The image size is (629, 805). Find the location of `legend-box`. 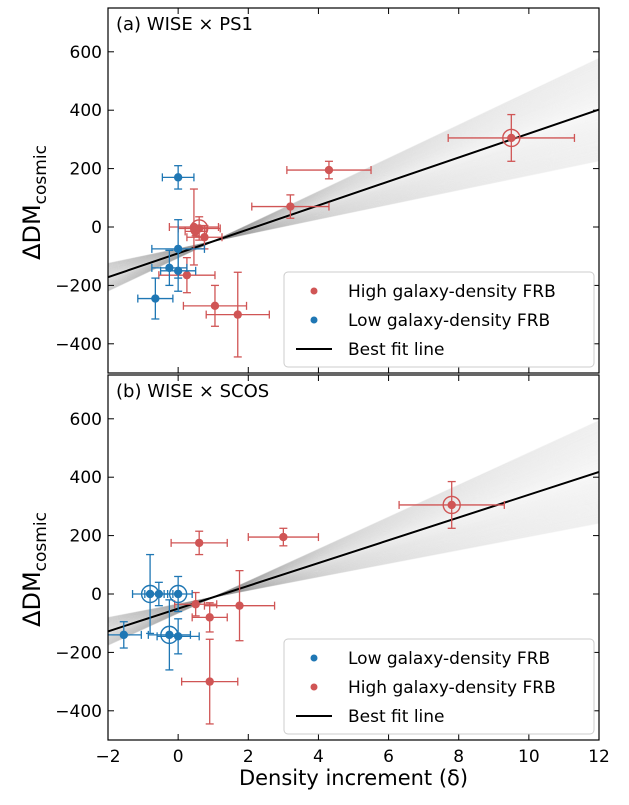

legend-box is located at coordinates (439, 319).